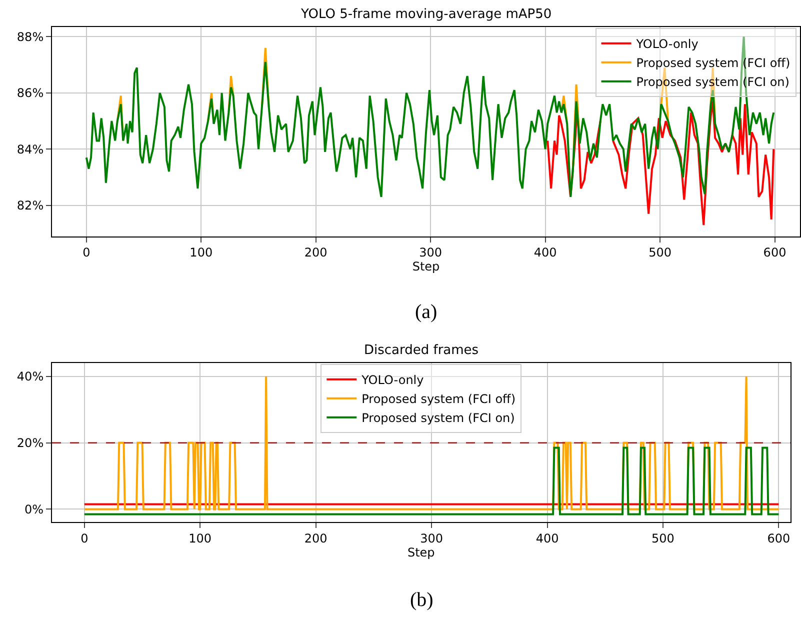 This screenshot has height=617, width=801. Describe the element at coordinates (30, 37) in the screenshot. I see `y-tick-label: 88%` at that location.